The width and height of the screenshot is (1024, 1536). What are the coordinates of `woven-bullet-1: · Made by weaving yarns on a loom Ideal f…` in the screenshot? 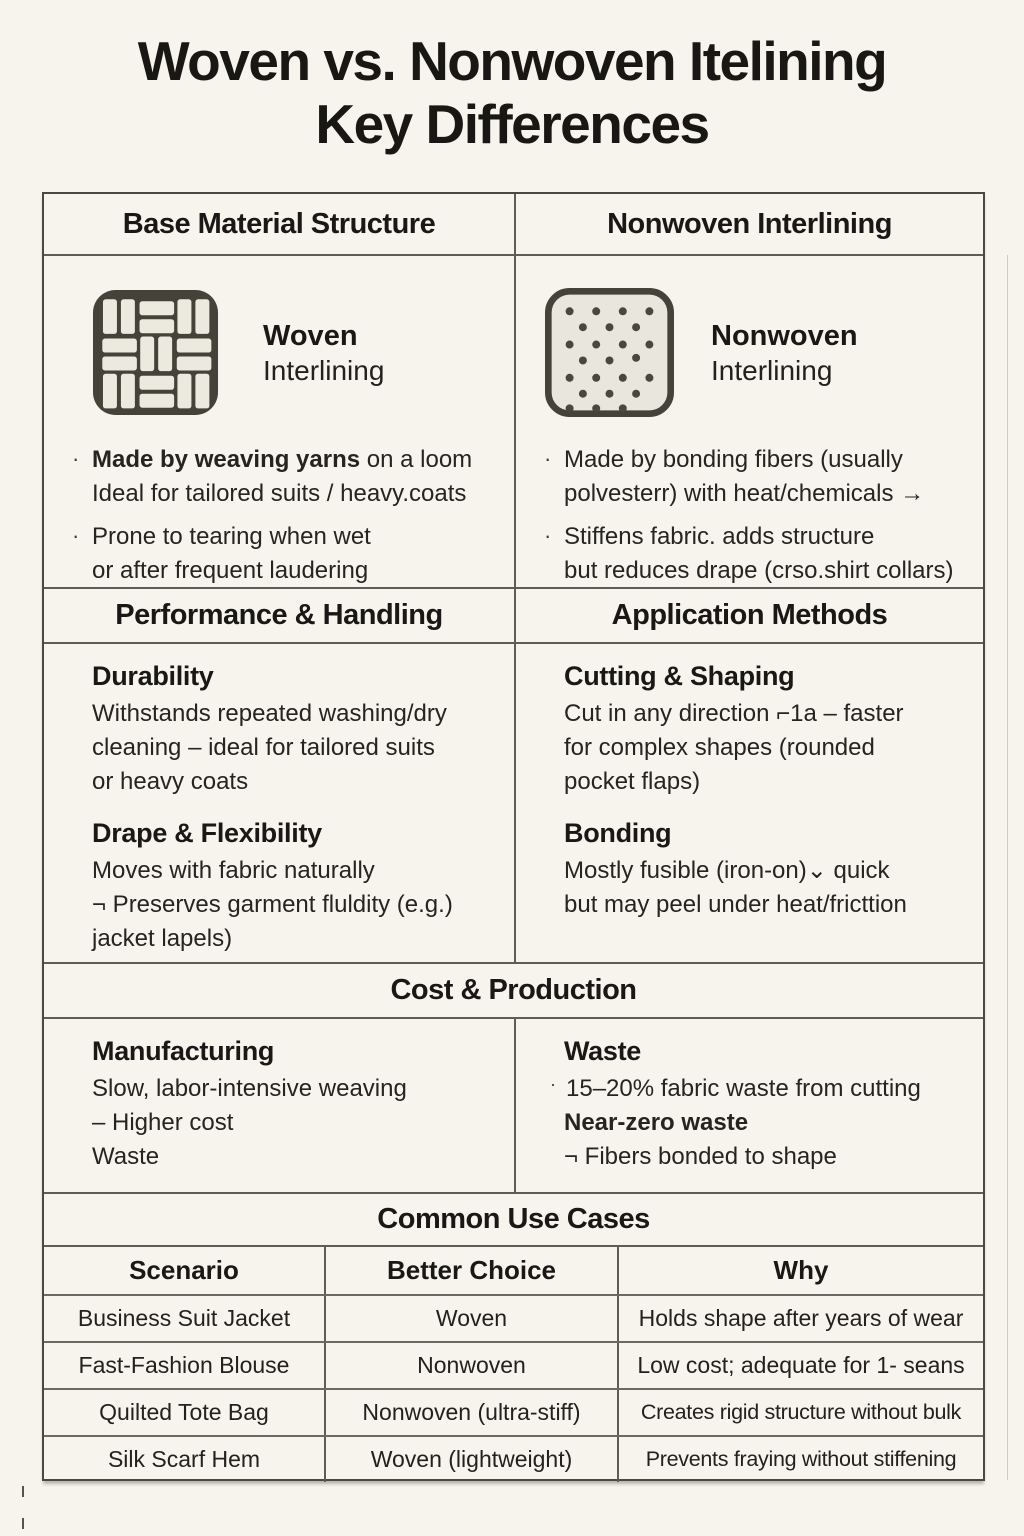 It's located at (293, 477).